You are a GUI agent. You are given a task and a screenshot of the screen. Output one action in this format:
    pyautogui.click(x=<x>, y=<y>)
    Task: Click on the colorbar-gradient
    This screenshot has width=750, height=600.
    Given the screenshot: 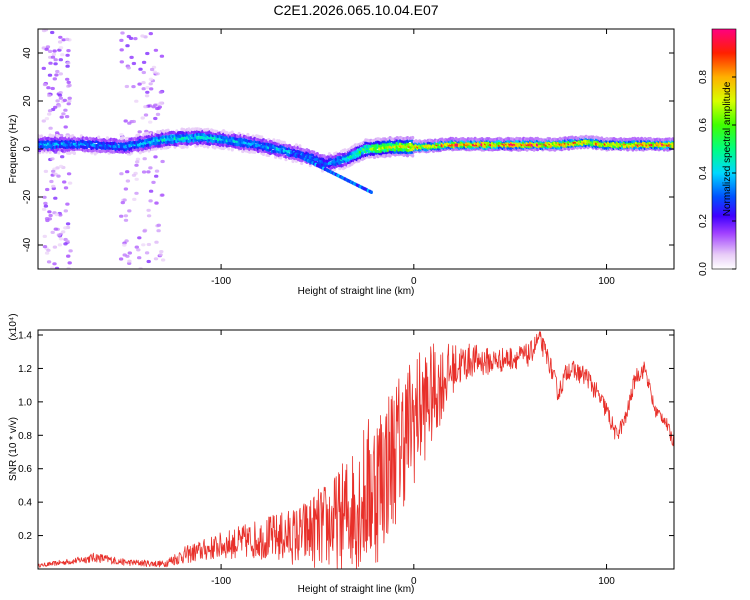 What is the action you would take?
    pyautogui.click(x=724, y=149)
    